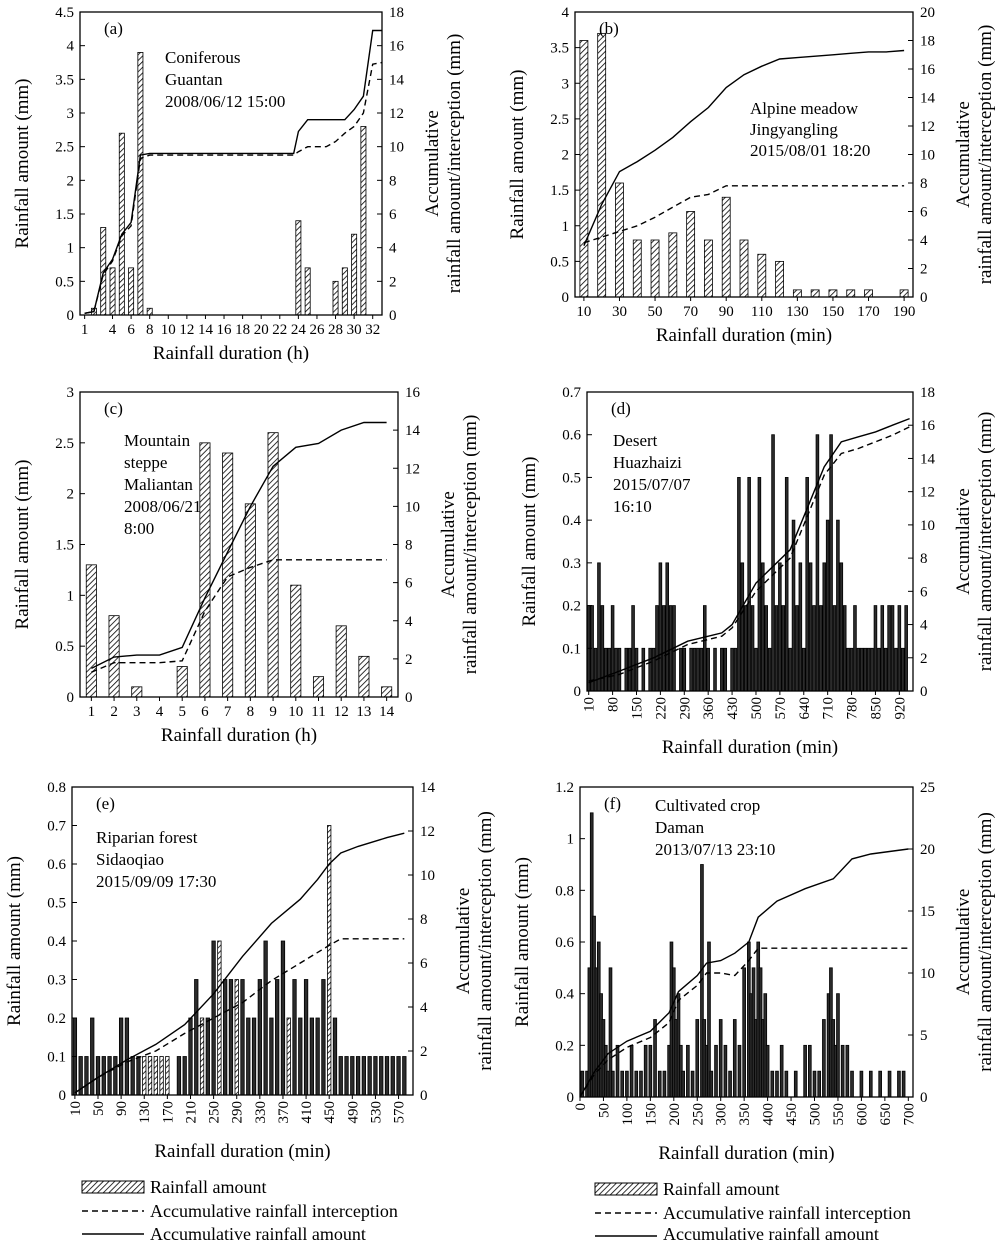 This screenshot has width=1000, height=1242. What do you see at coordinates (215, 1112) in the screenshot?
I see `x-tick-label: 250` at bounding box center [215, 1112].